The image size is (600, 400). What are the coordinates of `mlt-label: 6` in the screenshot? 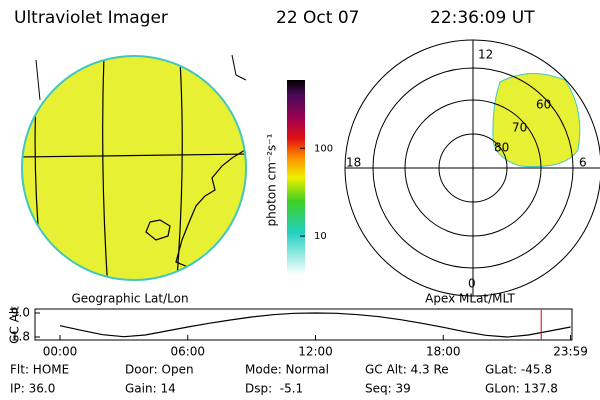 It's located at (583, 163).